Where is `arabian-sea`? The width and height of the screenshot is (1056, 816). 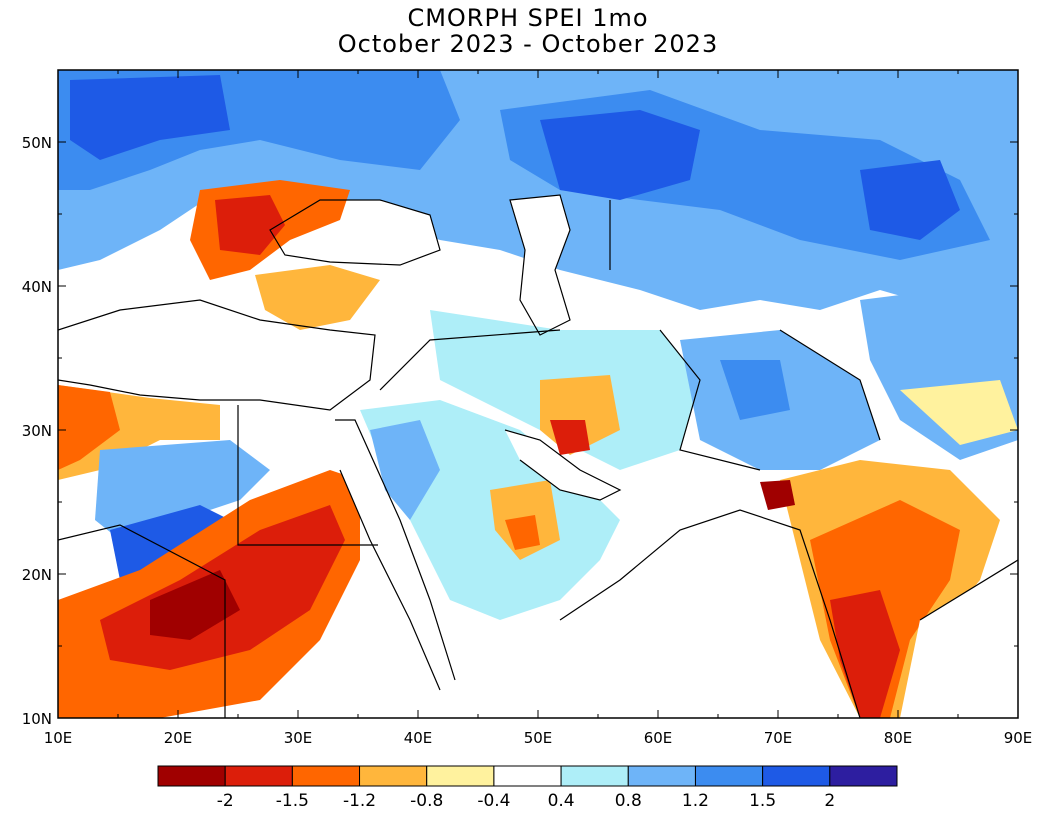
arabian-sea is located at coordinates (665, 614).